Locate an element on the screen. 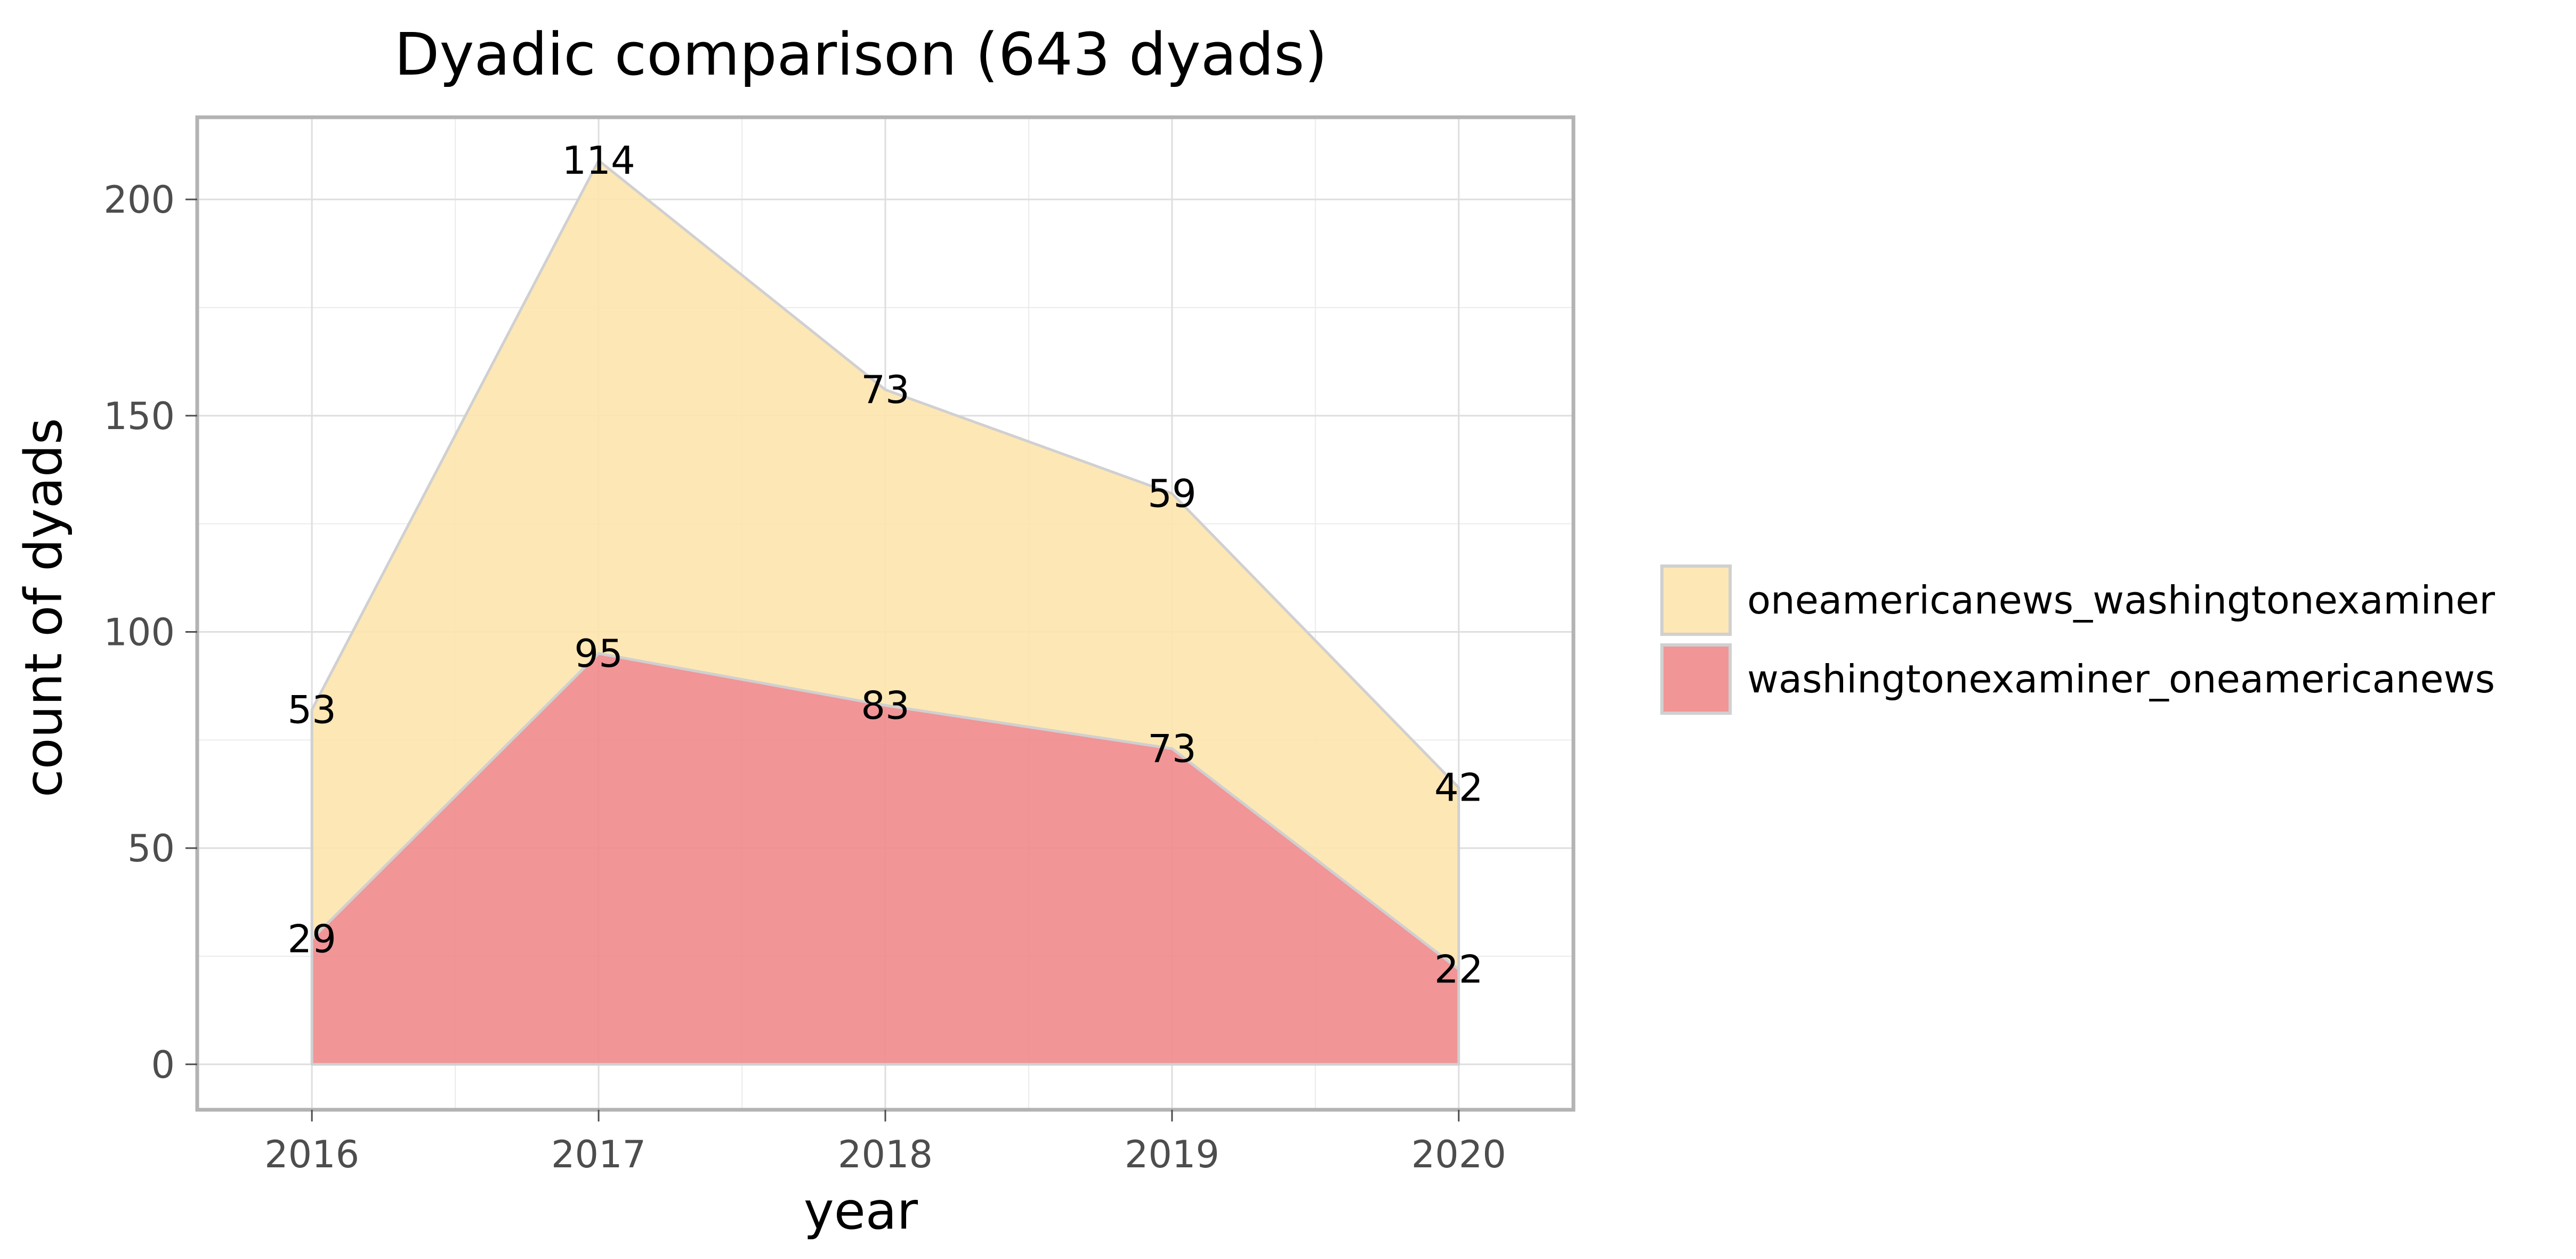 Image resolution: width=2576 pixels, height=1259 pixels. y-tick-label: 150 is located at coordinates (139, 416).